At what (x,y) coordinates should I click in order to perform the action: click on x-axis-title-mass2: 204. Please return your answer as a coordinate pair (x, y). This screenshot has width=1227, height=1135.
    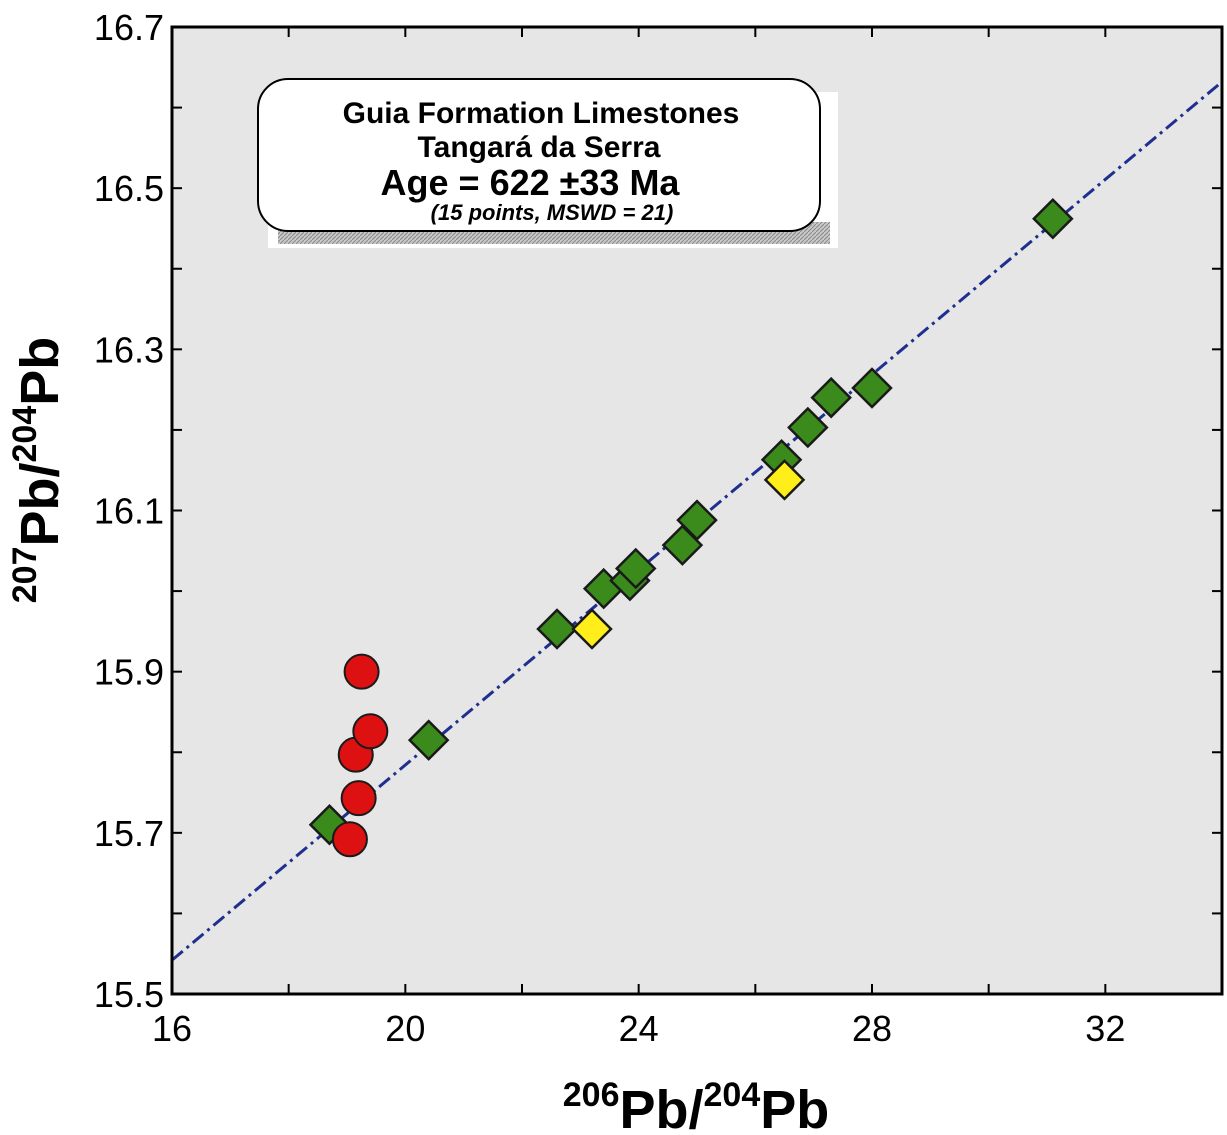
    Looking at the image, I should click on (732, 1095).